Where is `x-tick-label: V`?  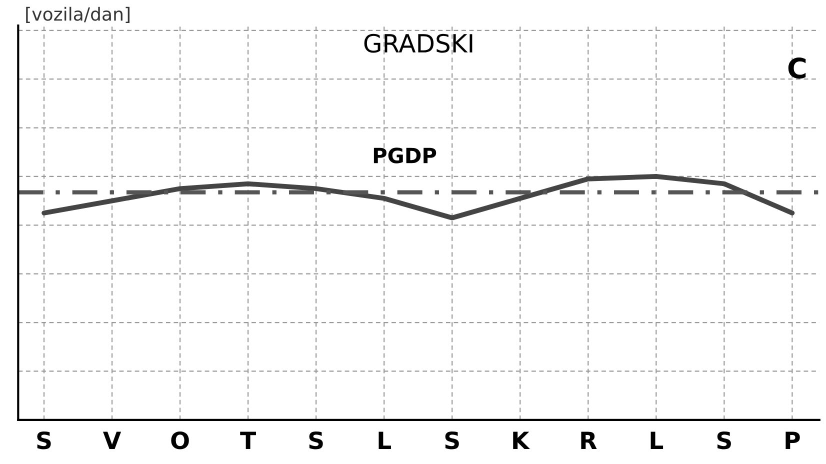
x-tick-label: V is located at coordinates (112, 440).